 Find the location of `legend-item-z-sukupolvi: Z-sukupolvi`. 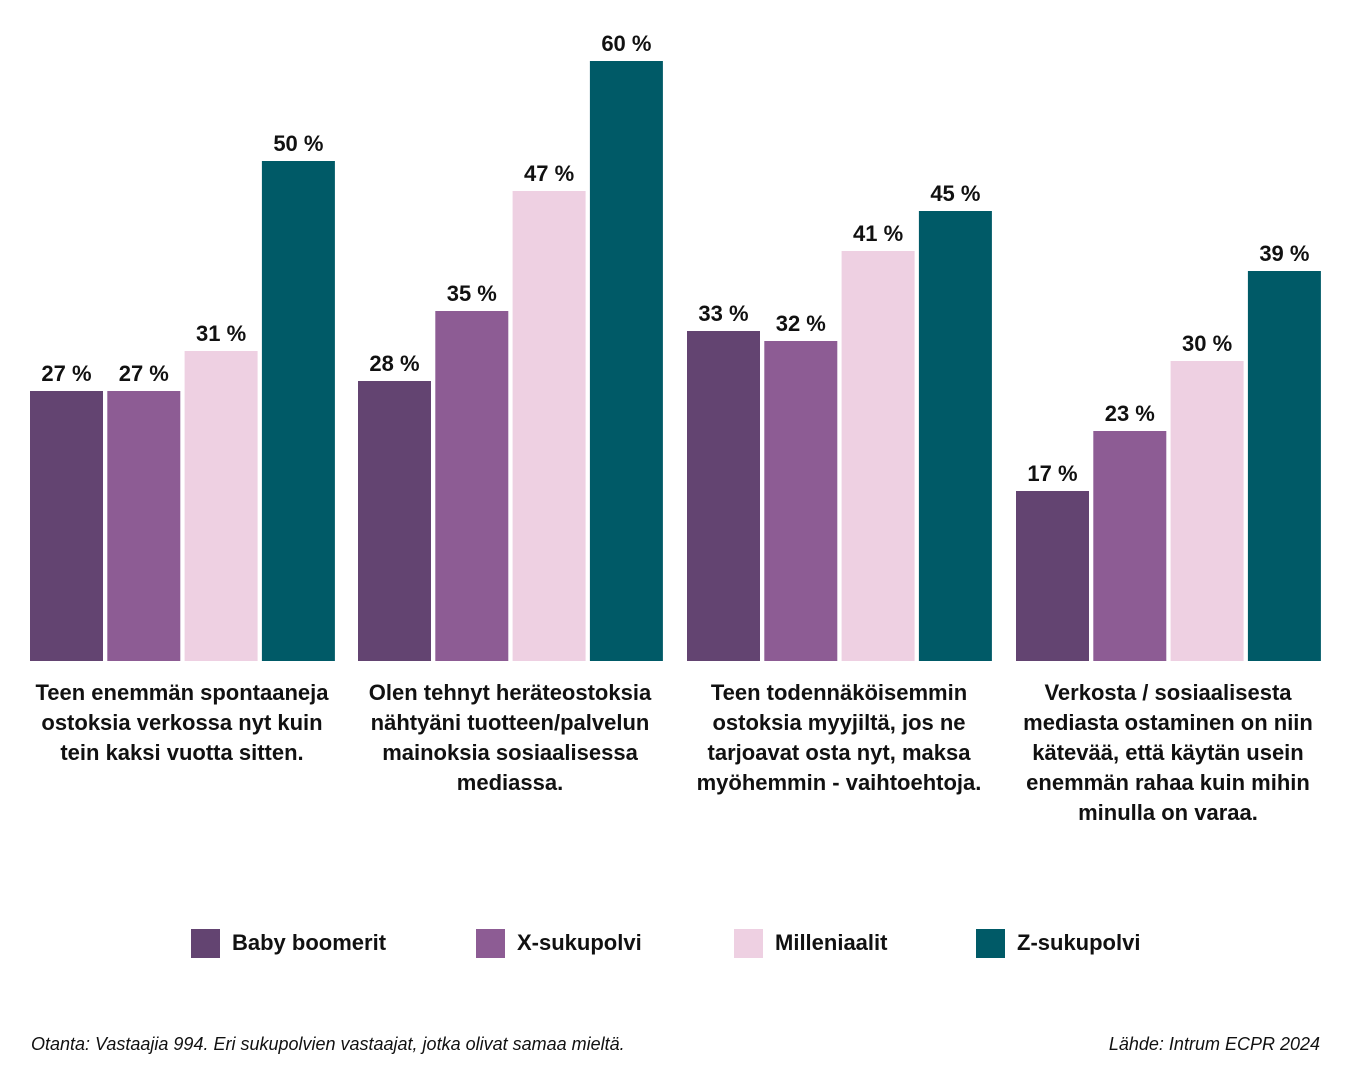

legend-item-z-sukupolvi: Z-sukupolvi is located at coordinates (1058, 943).